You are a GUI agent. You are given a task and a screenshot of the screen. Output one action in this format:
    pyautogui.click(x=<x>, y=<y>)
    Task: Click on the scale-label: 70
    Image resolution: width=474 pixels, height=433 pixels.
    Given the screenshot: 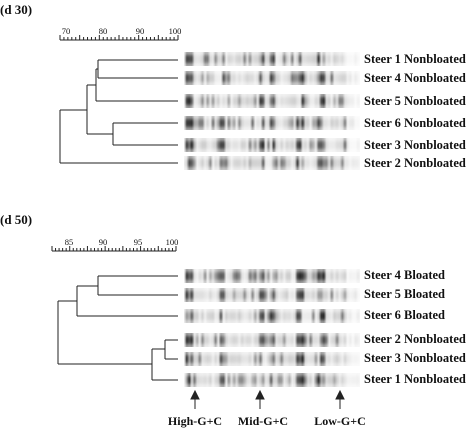 What is the action you would take?
    pyautogui.click(x=66, y=31)
    